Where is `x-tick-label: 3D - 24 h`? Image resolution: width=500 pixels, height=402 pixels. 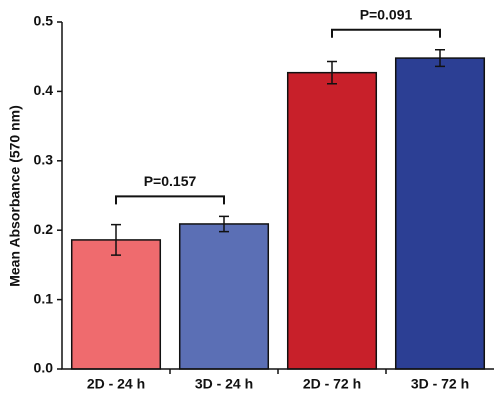 x-tick-label: 3D - 24 h is located at coordinates (224, 384).